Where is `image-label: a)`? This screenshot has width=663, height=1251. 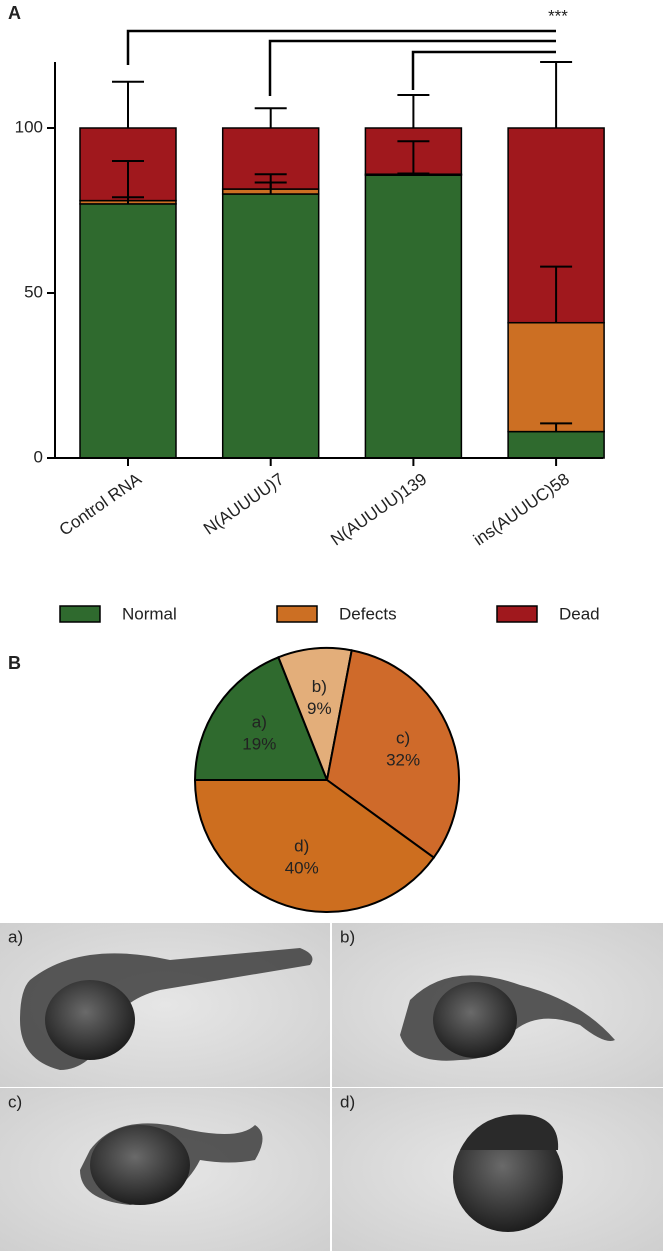 image-label: a) is located at coordinates (15, 936).